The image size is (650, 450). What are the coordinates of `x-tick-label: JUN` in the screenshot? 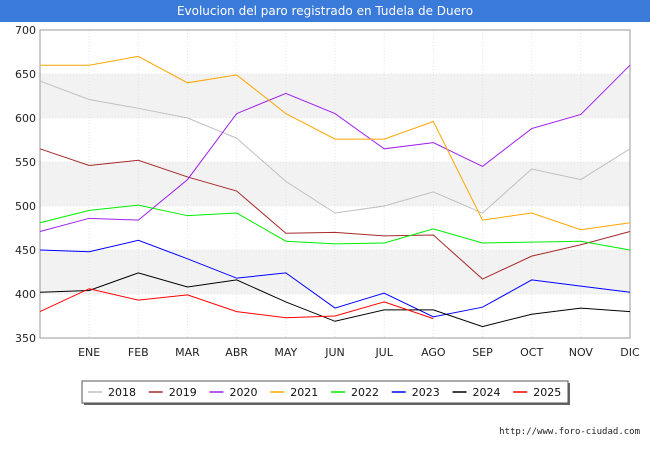 It's located at (334, 352).